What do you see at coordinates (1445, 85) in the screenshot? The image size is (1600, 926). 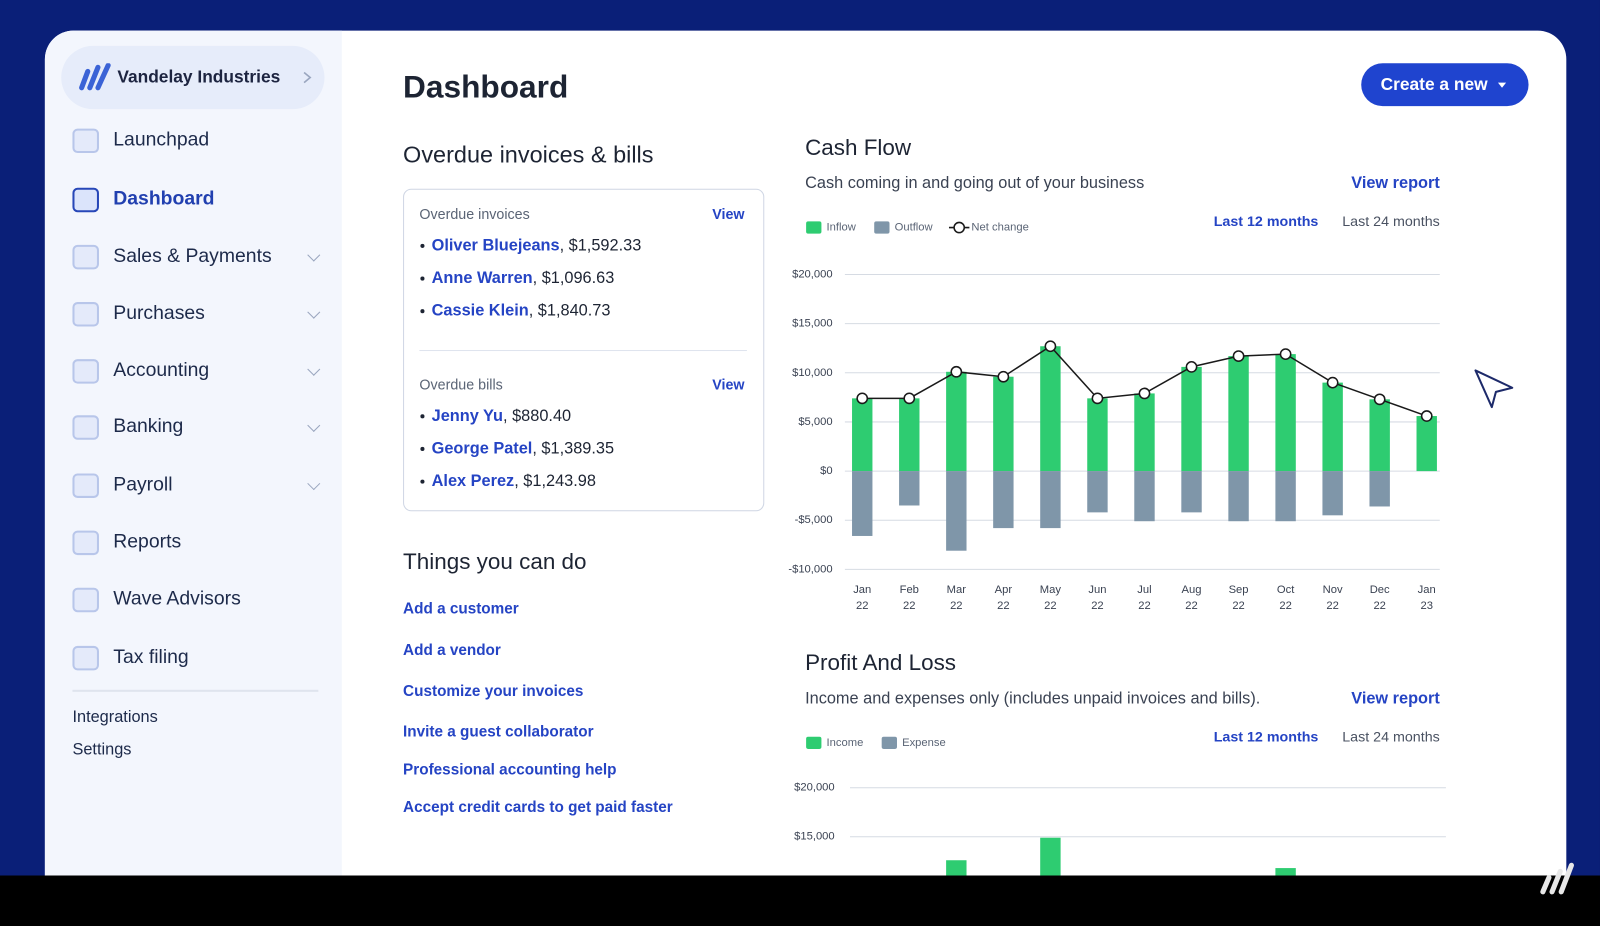 I see `create-button: Create a new` at bounding box center [1445, 85].